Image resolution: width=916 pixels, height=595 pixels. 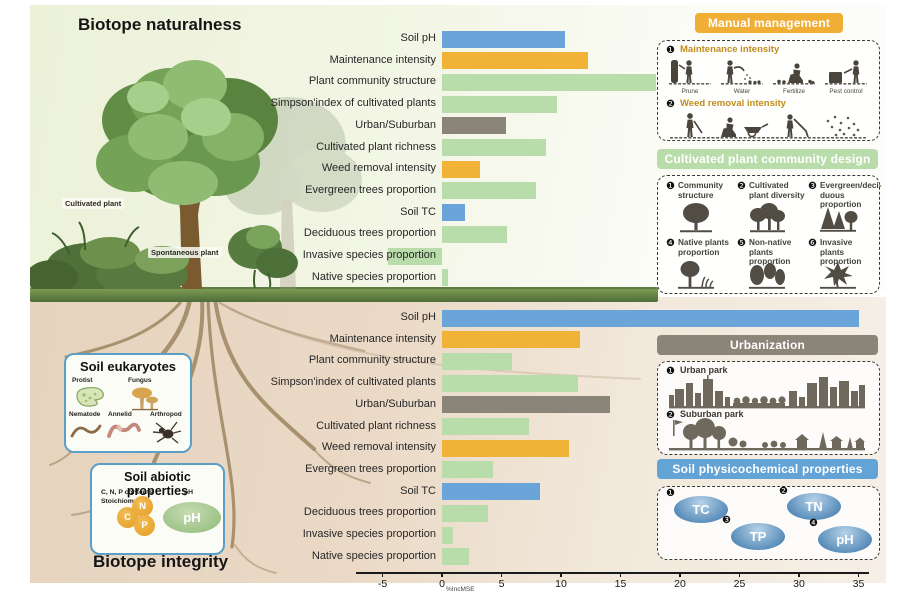 What do you see at coordinates (841, 252) in the screenshot?
I see `design-label-invasive-plants-proportion: Invasive plants proportion` at bounding box center [841, 252].